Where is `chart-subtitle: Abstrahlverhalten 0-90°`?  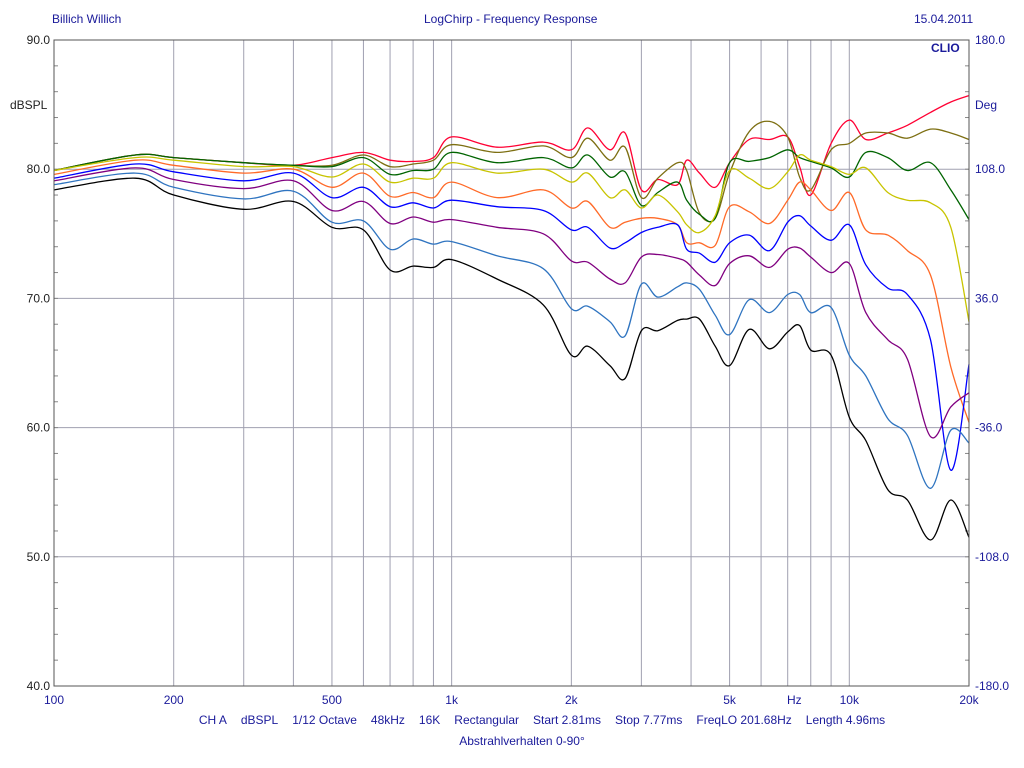 chart-subtitle: Abstrahlverhalten 0-90° is located at coordinates (522, 741).